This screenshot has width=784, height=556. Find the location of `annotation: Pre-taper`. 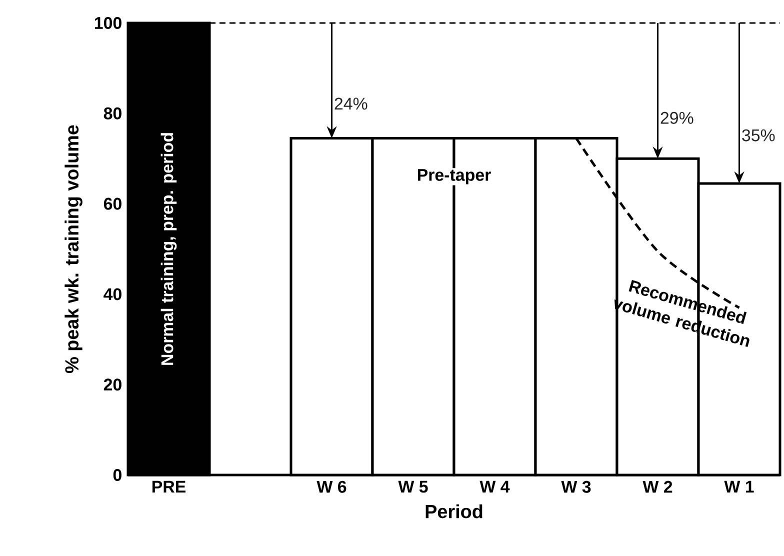

annotation: Pre-taper is located at coordinates (454, 176).